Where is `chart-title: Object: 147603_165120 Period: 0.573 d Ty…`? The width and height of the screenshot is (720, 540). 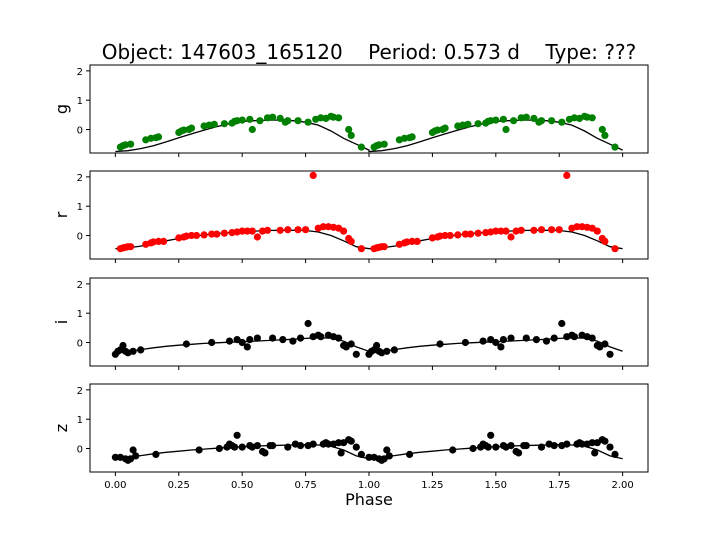
chart-title: Object: 147603_165120 Period: 0.573 d Ty… is located at coordinates (369, 52).